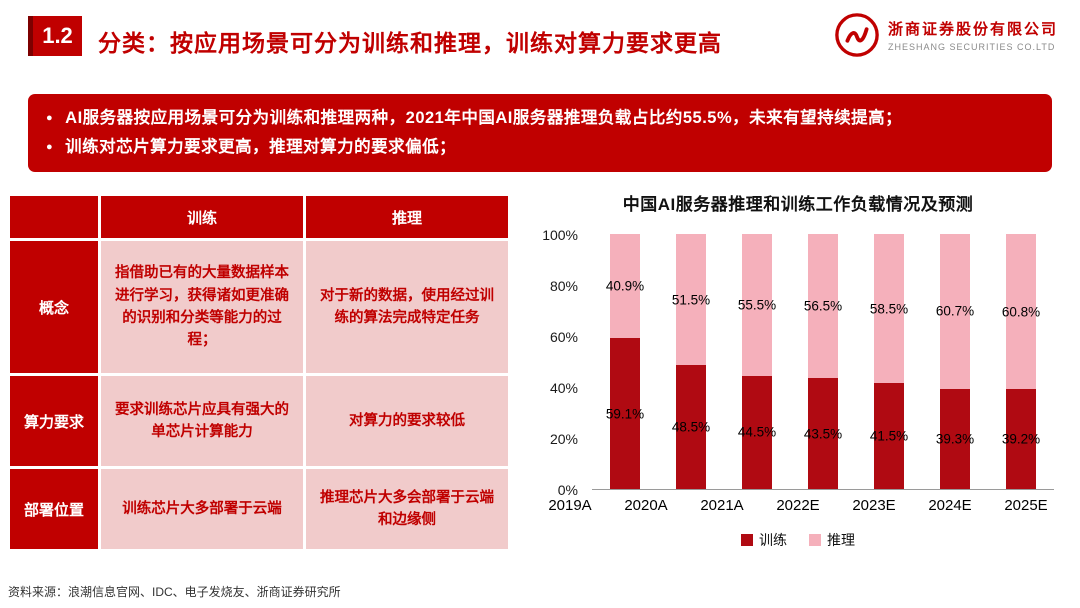 This screenshot has height=608, width=1080. I want to click on bar-value-label-infer: 58.5%, so click(889, 309).